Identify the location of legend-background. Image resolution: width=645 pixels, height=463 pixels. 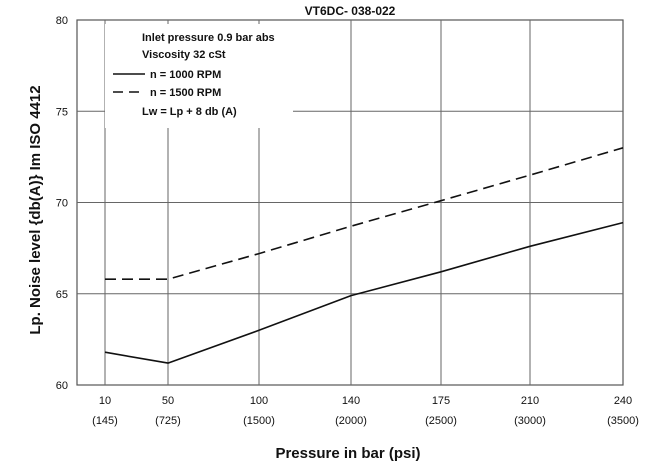
(199, 76).